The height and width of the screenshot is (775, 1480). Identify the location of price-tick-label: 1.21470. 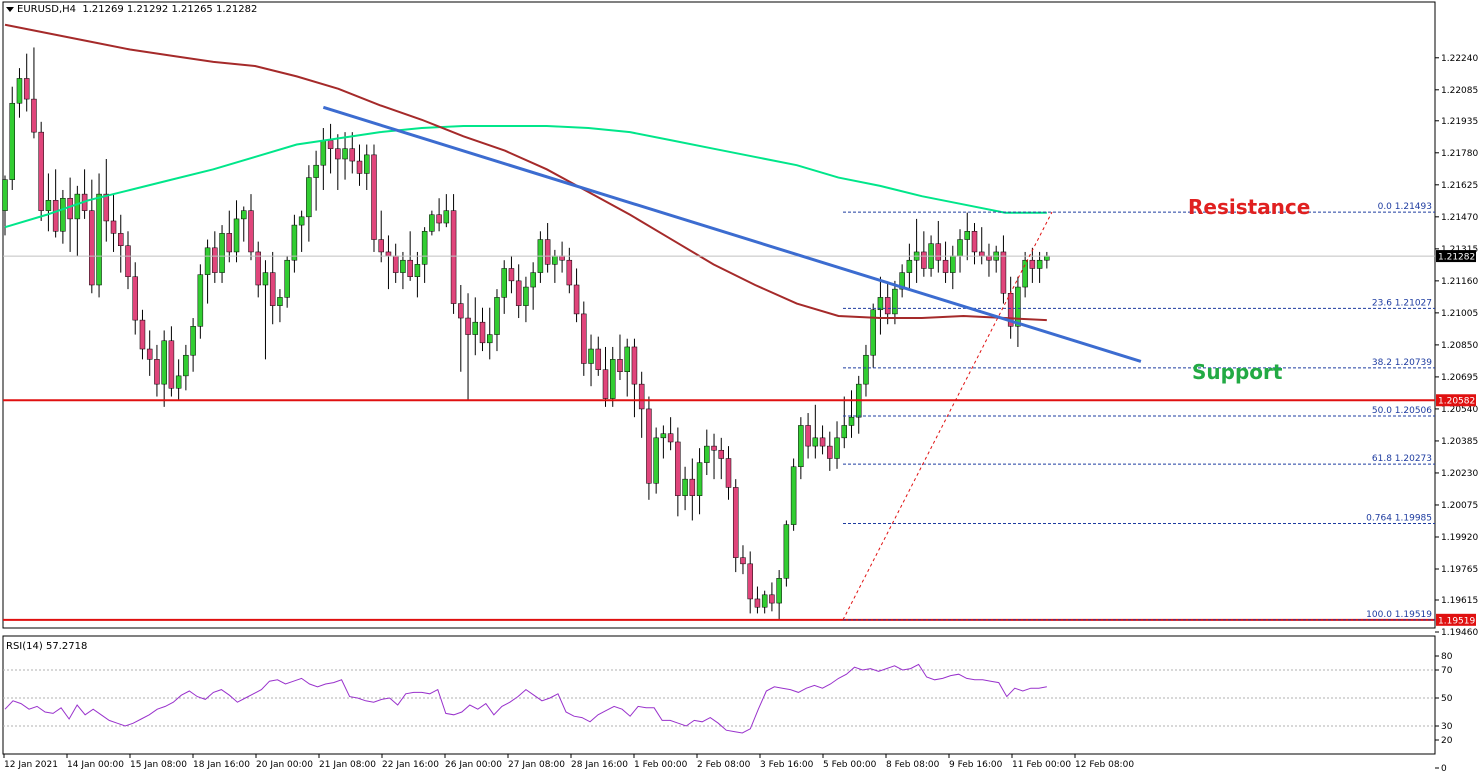
(1459, 218).